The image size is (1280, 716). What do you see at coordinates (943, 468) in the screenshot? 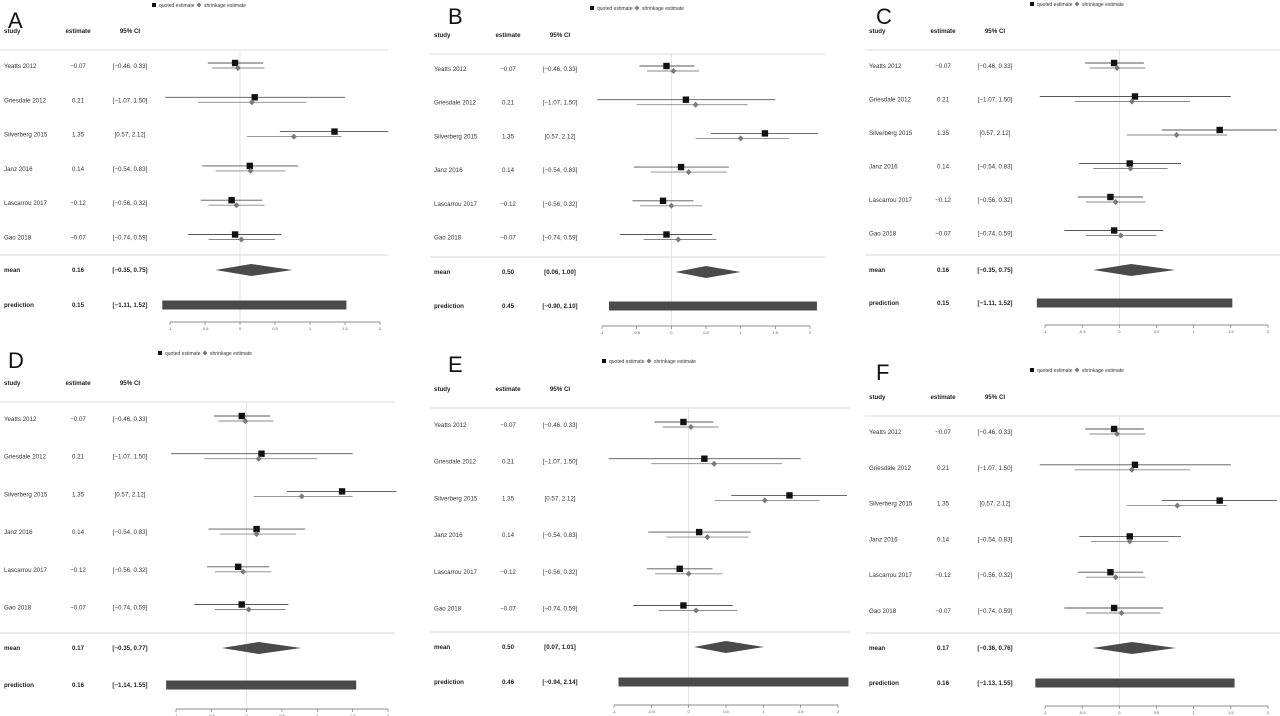
I see `study-estimate: 0.21` at bounding box center [943, 468].